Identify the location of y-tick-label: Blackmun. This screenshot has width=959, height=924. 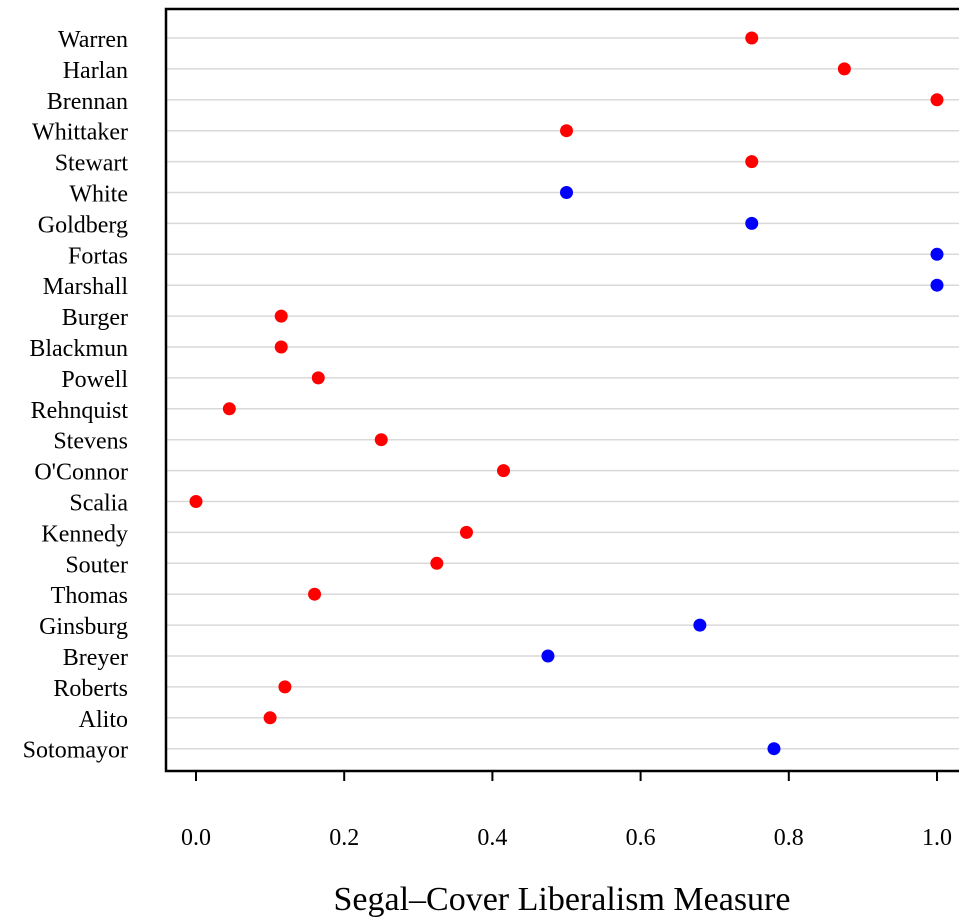
(78, 349).